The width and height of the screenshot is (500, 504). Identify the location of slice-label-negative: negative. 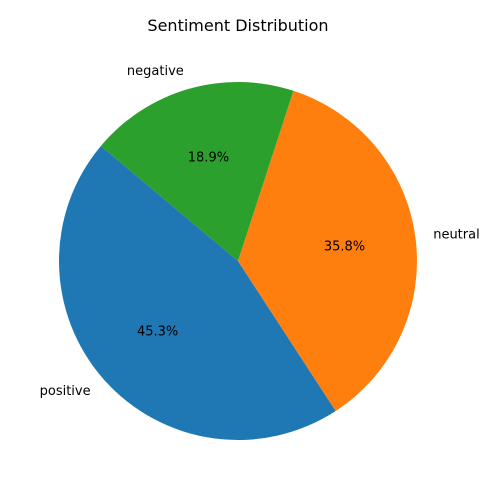
(155, 71).